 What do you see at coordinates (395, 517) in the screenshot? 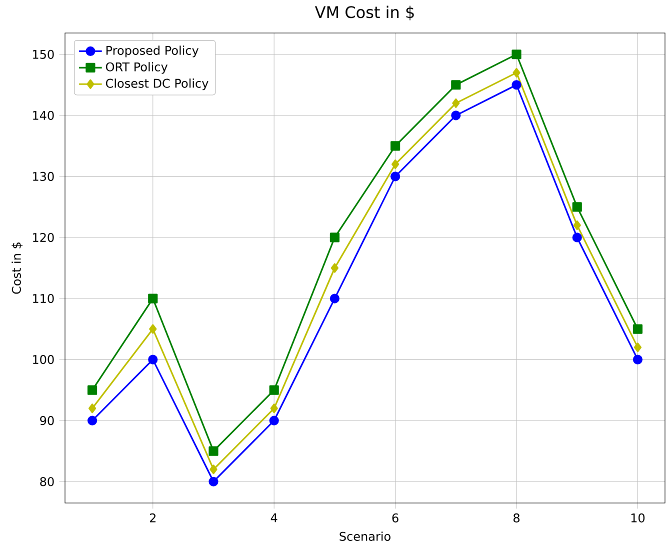
I see `x-tick-label: 6` at bounding box center [395, 517].